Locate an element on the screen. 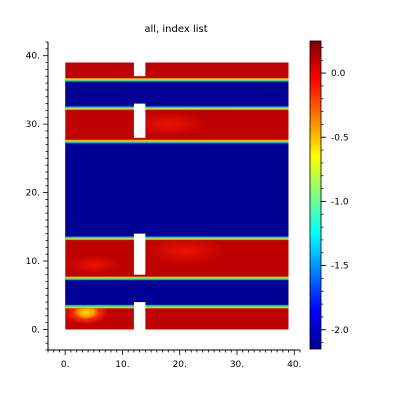 This screenshot has height=400, width=400. colorbar-tick-label: 0.0 is located at coordinates (338, 74).